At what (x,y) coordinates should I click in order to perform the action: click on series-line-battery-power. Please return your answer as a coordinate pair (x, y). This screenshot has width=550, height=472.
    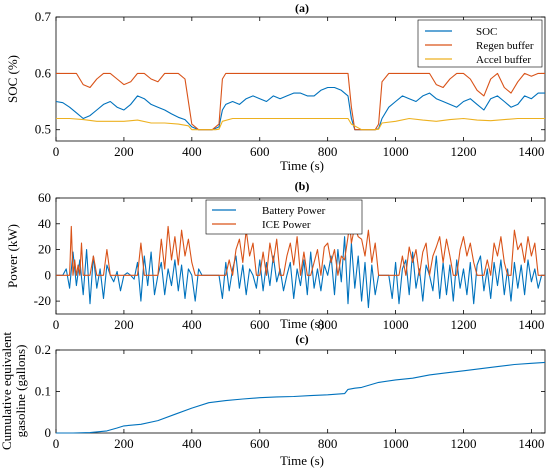
    Looking at the image, I should click on (300, 272).